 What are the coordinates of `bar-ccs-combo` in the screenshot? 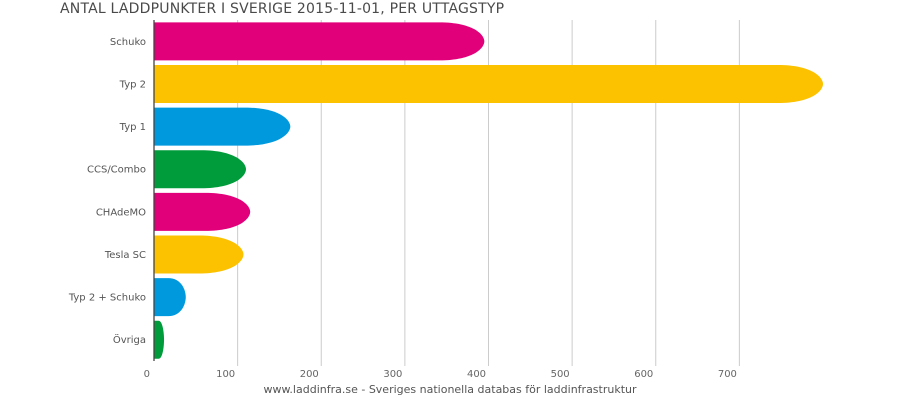 It's located at (200, 169).